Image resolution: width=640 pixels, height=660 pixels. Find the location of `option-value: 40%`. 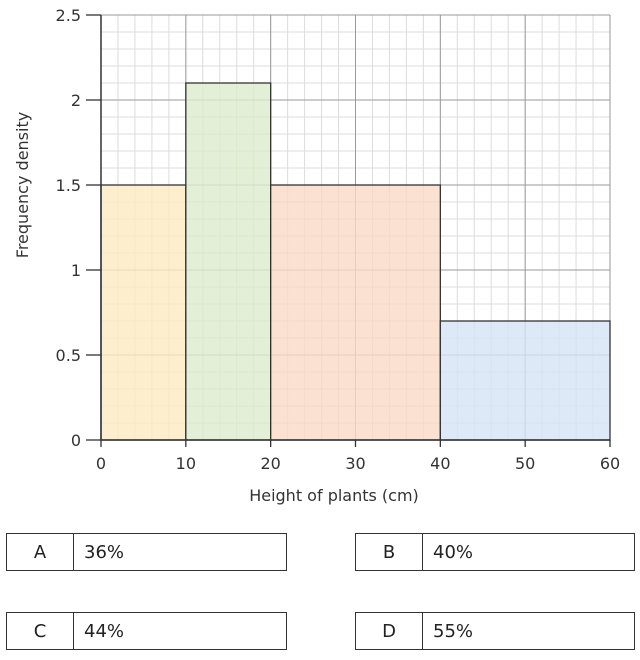

option-value: 40% is located at coordinates (453, 552).